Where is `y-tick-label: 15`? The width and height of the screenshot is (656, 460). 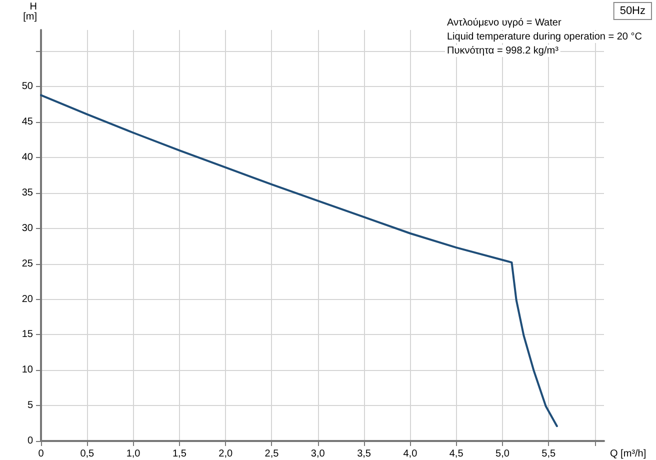 y-tick-label: 15 is located at coordinates (28, 334).